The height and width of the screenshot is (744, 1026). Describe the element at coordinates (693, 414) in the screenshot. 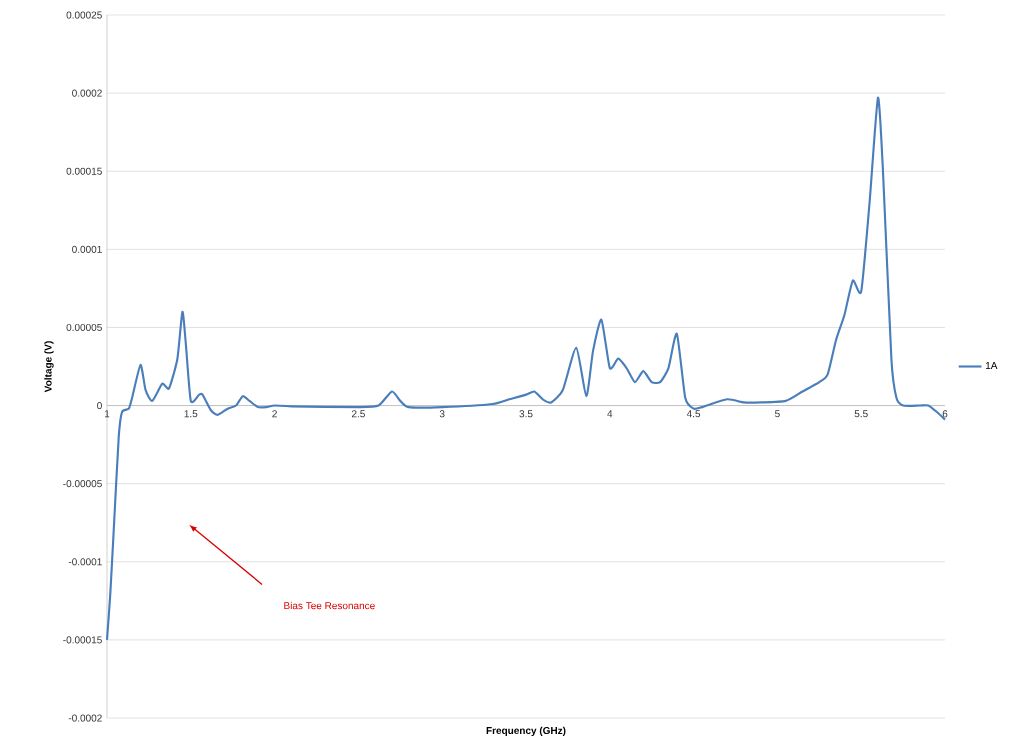

I see `x-tick-label: 4.5` at that location.